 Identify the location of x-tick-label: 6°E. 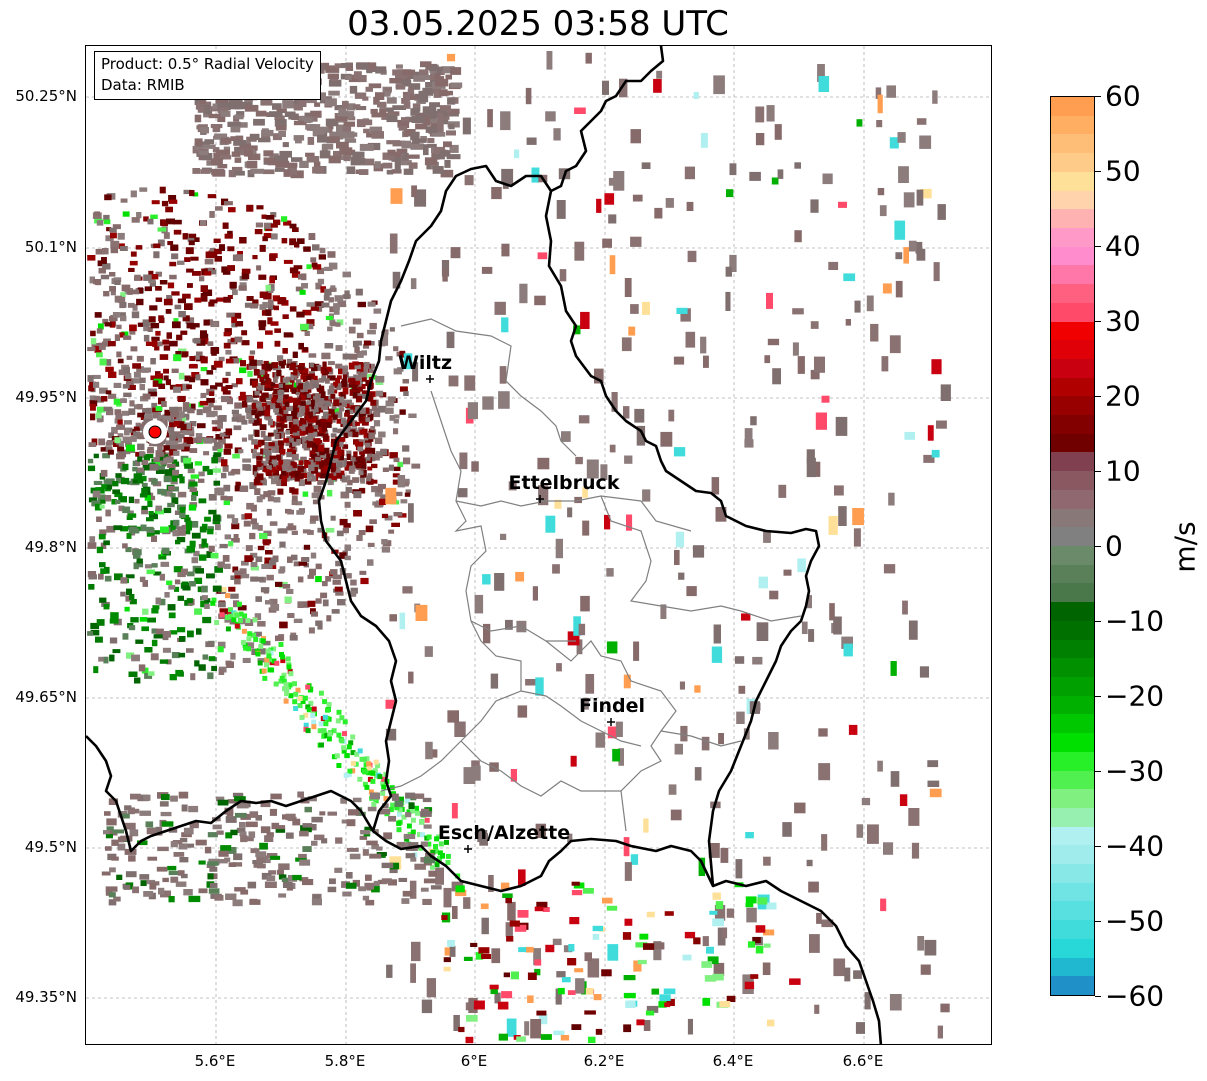
(474, 1061).